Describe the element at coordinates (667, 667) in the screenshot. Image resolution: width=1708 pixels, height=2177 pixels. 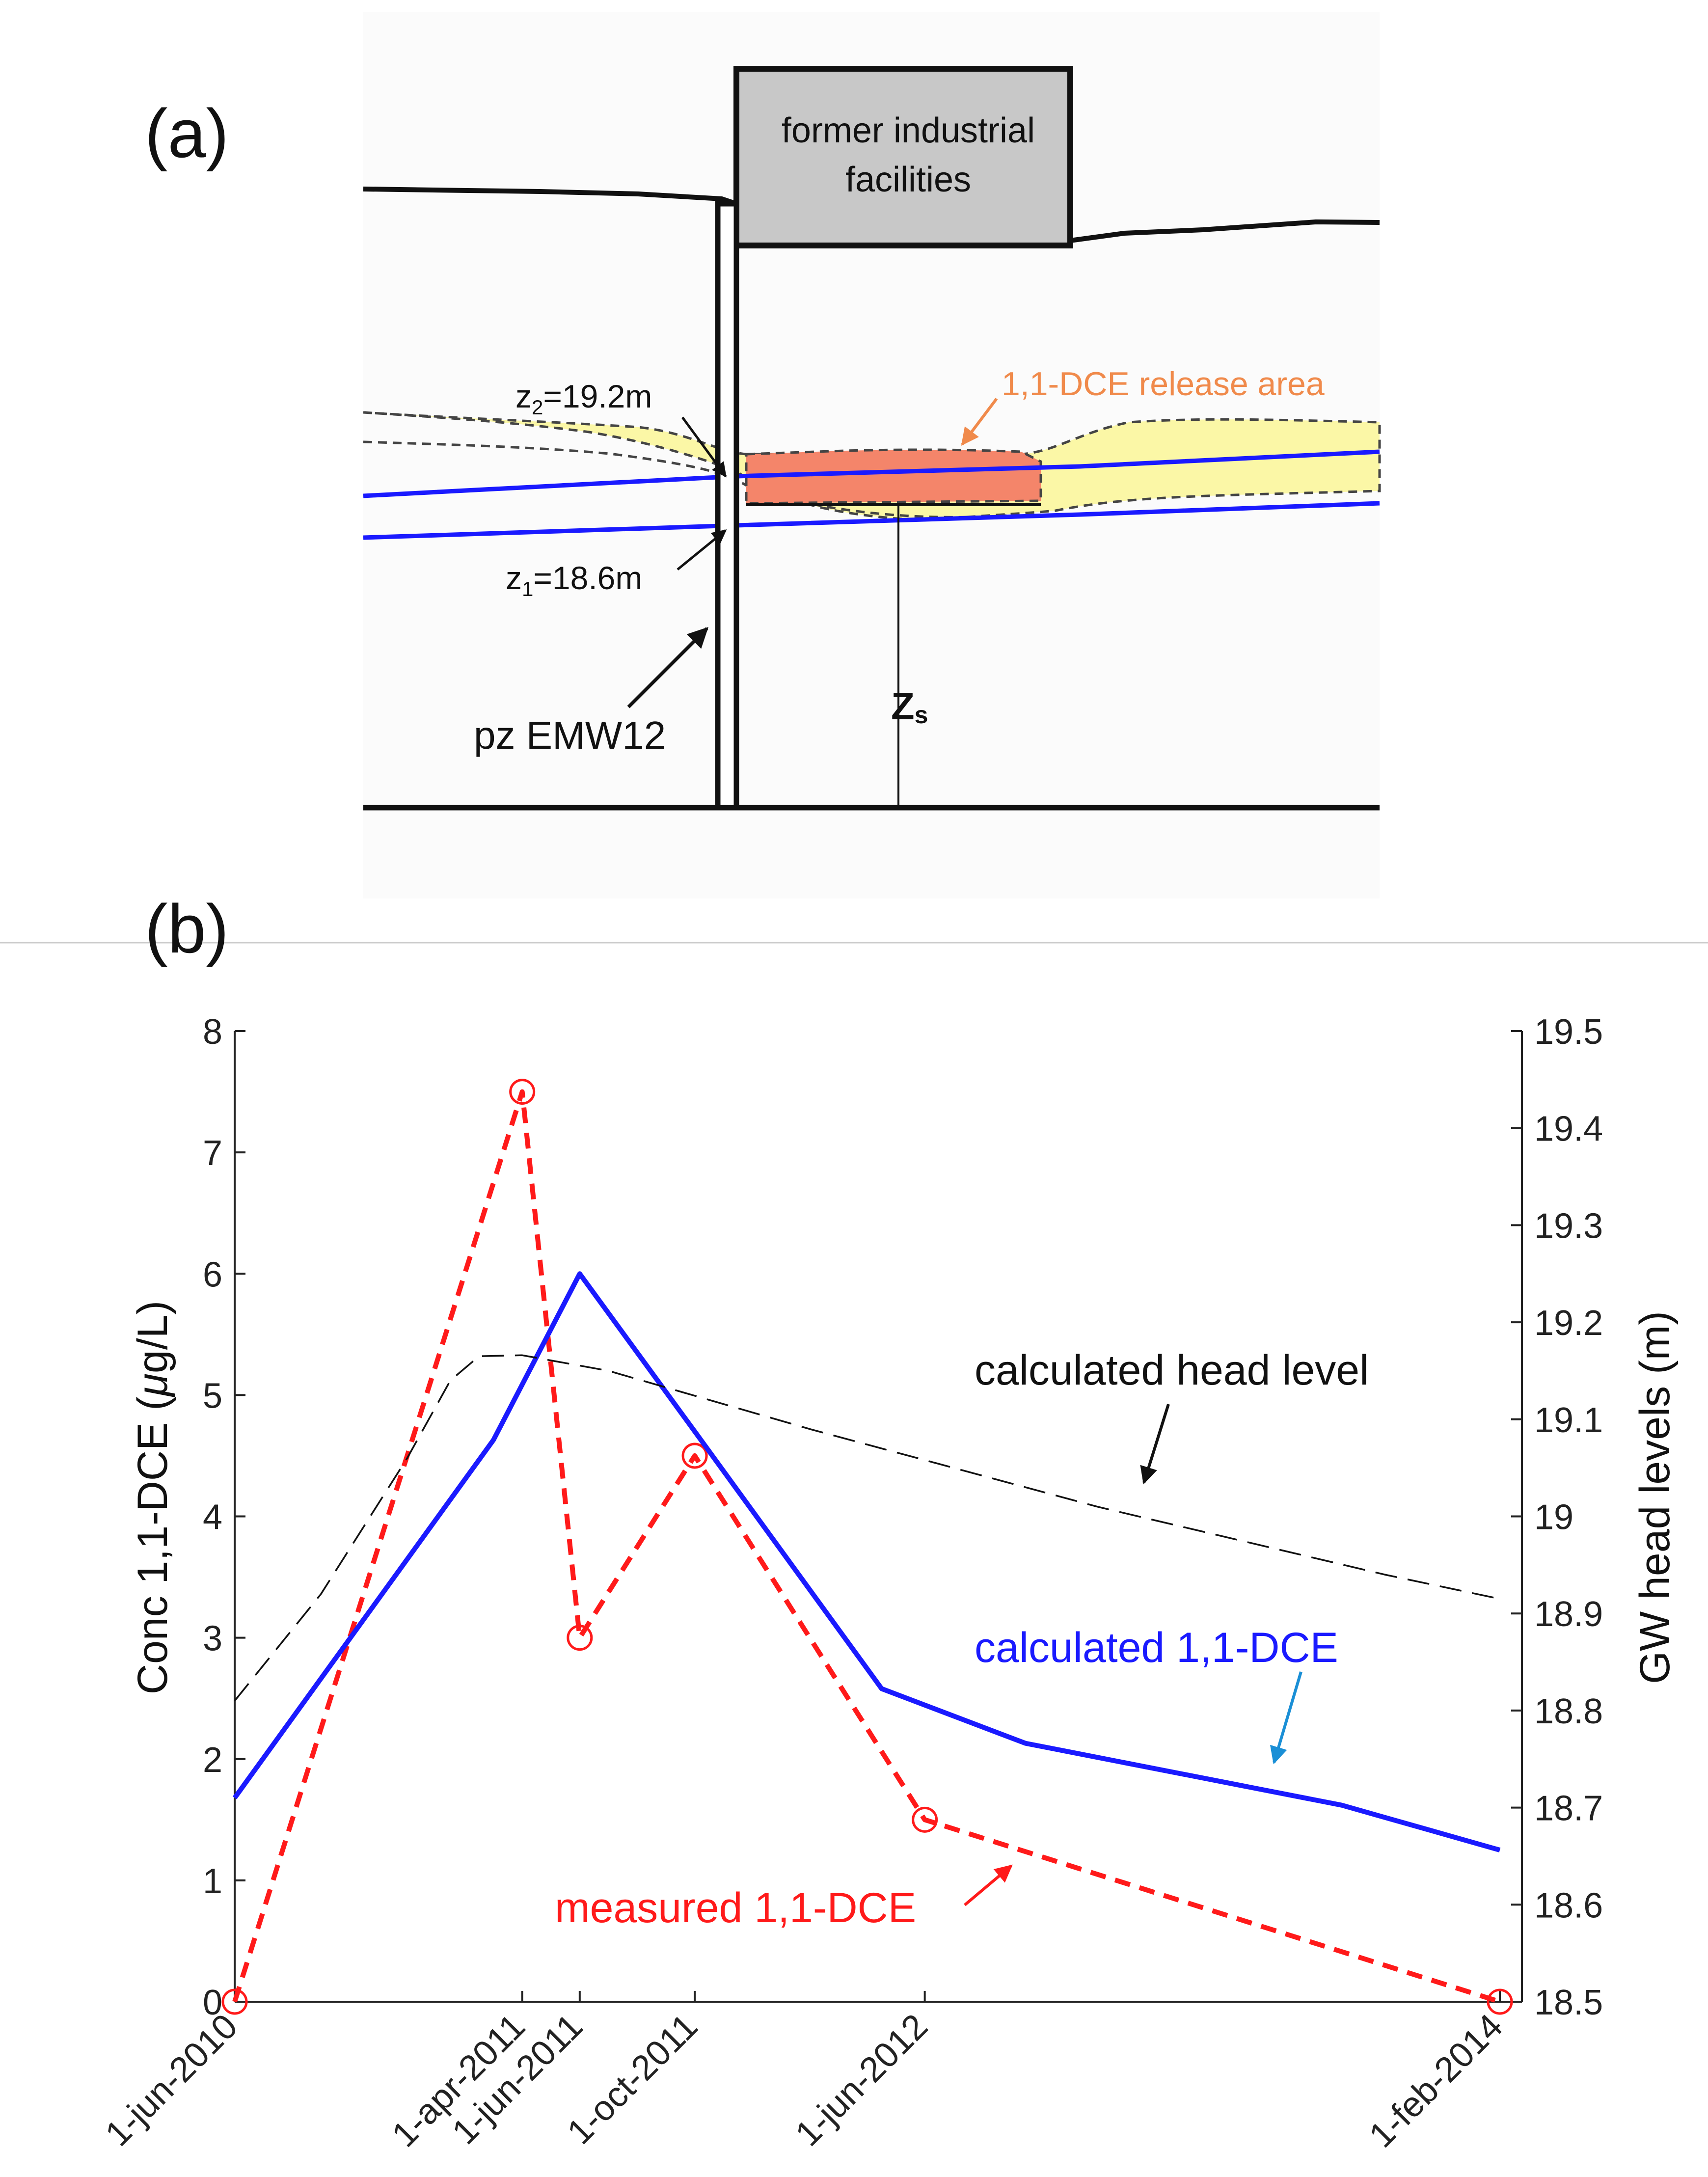
I see `piezometer-arrow` at that location.